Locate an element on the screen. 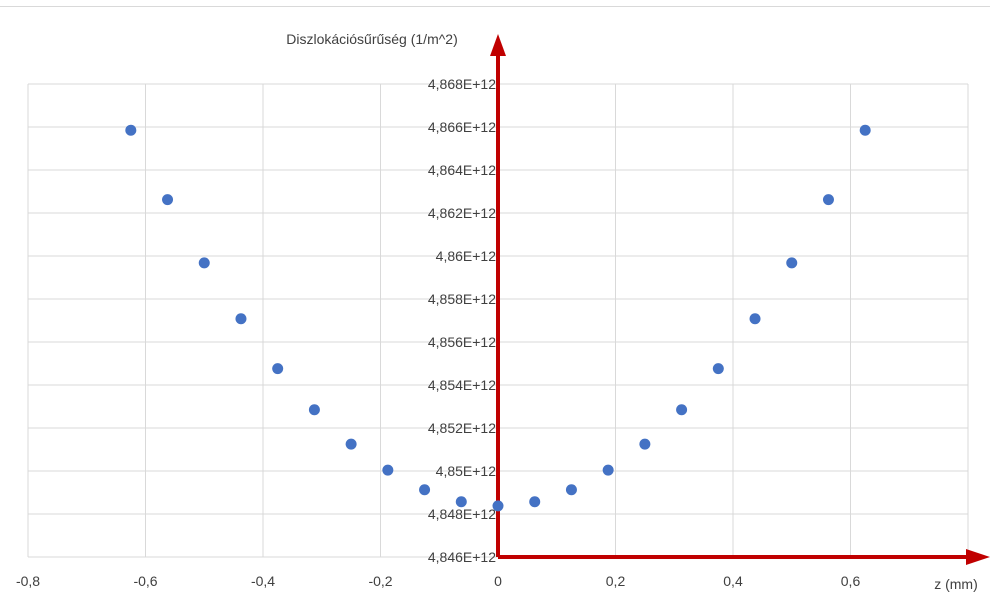 The height and width of the screenshot is (596, 990). x-tick-label: -0,6 is located at coordinates (145, 581).